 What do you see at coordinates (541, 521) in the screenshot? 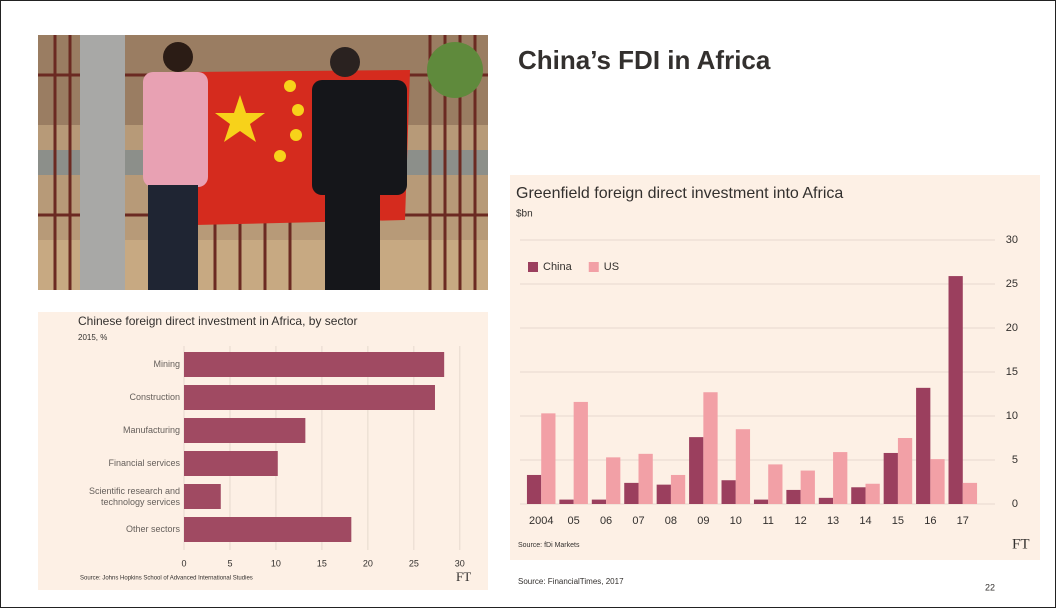
I see `x-tick-label: 2004` at bounding box center [541, 521].